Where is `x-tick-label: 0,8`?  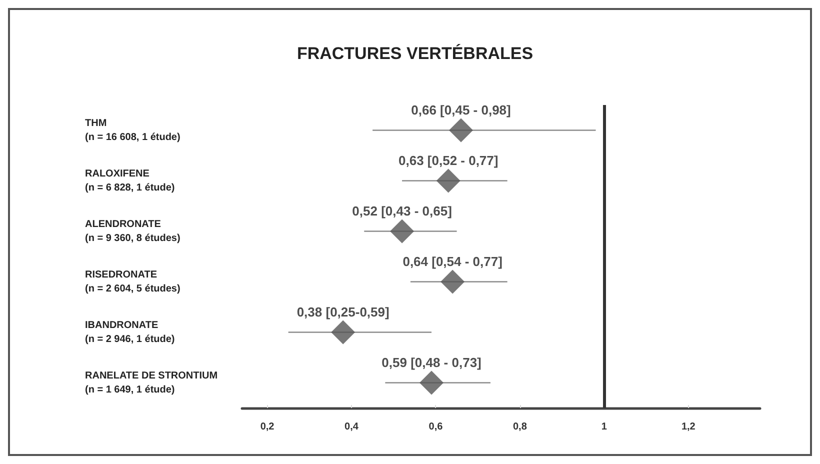 x-tick-label: 0,8 is located at coordinates (520, 427).